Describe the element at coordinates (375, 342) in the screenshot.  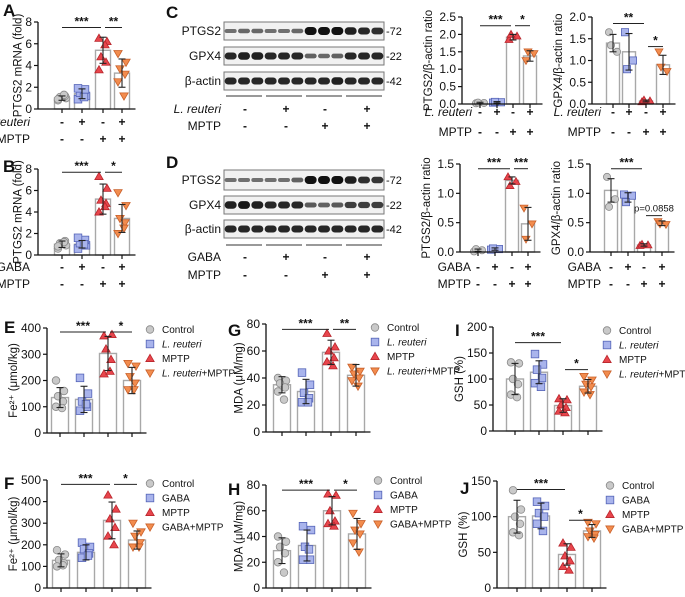
I see `legend-square-marker` at that location.